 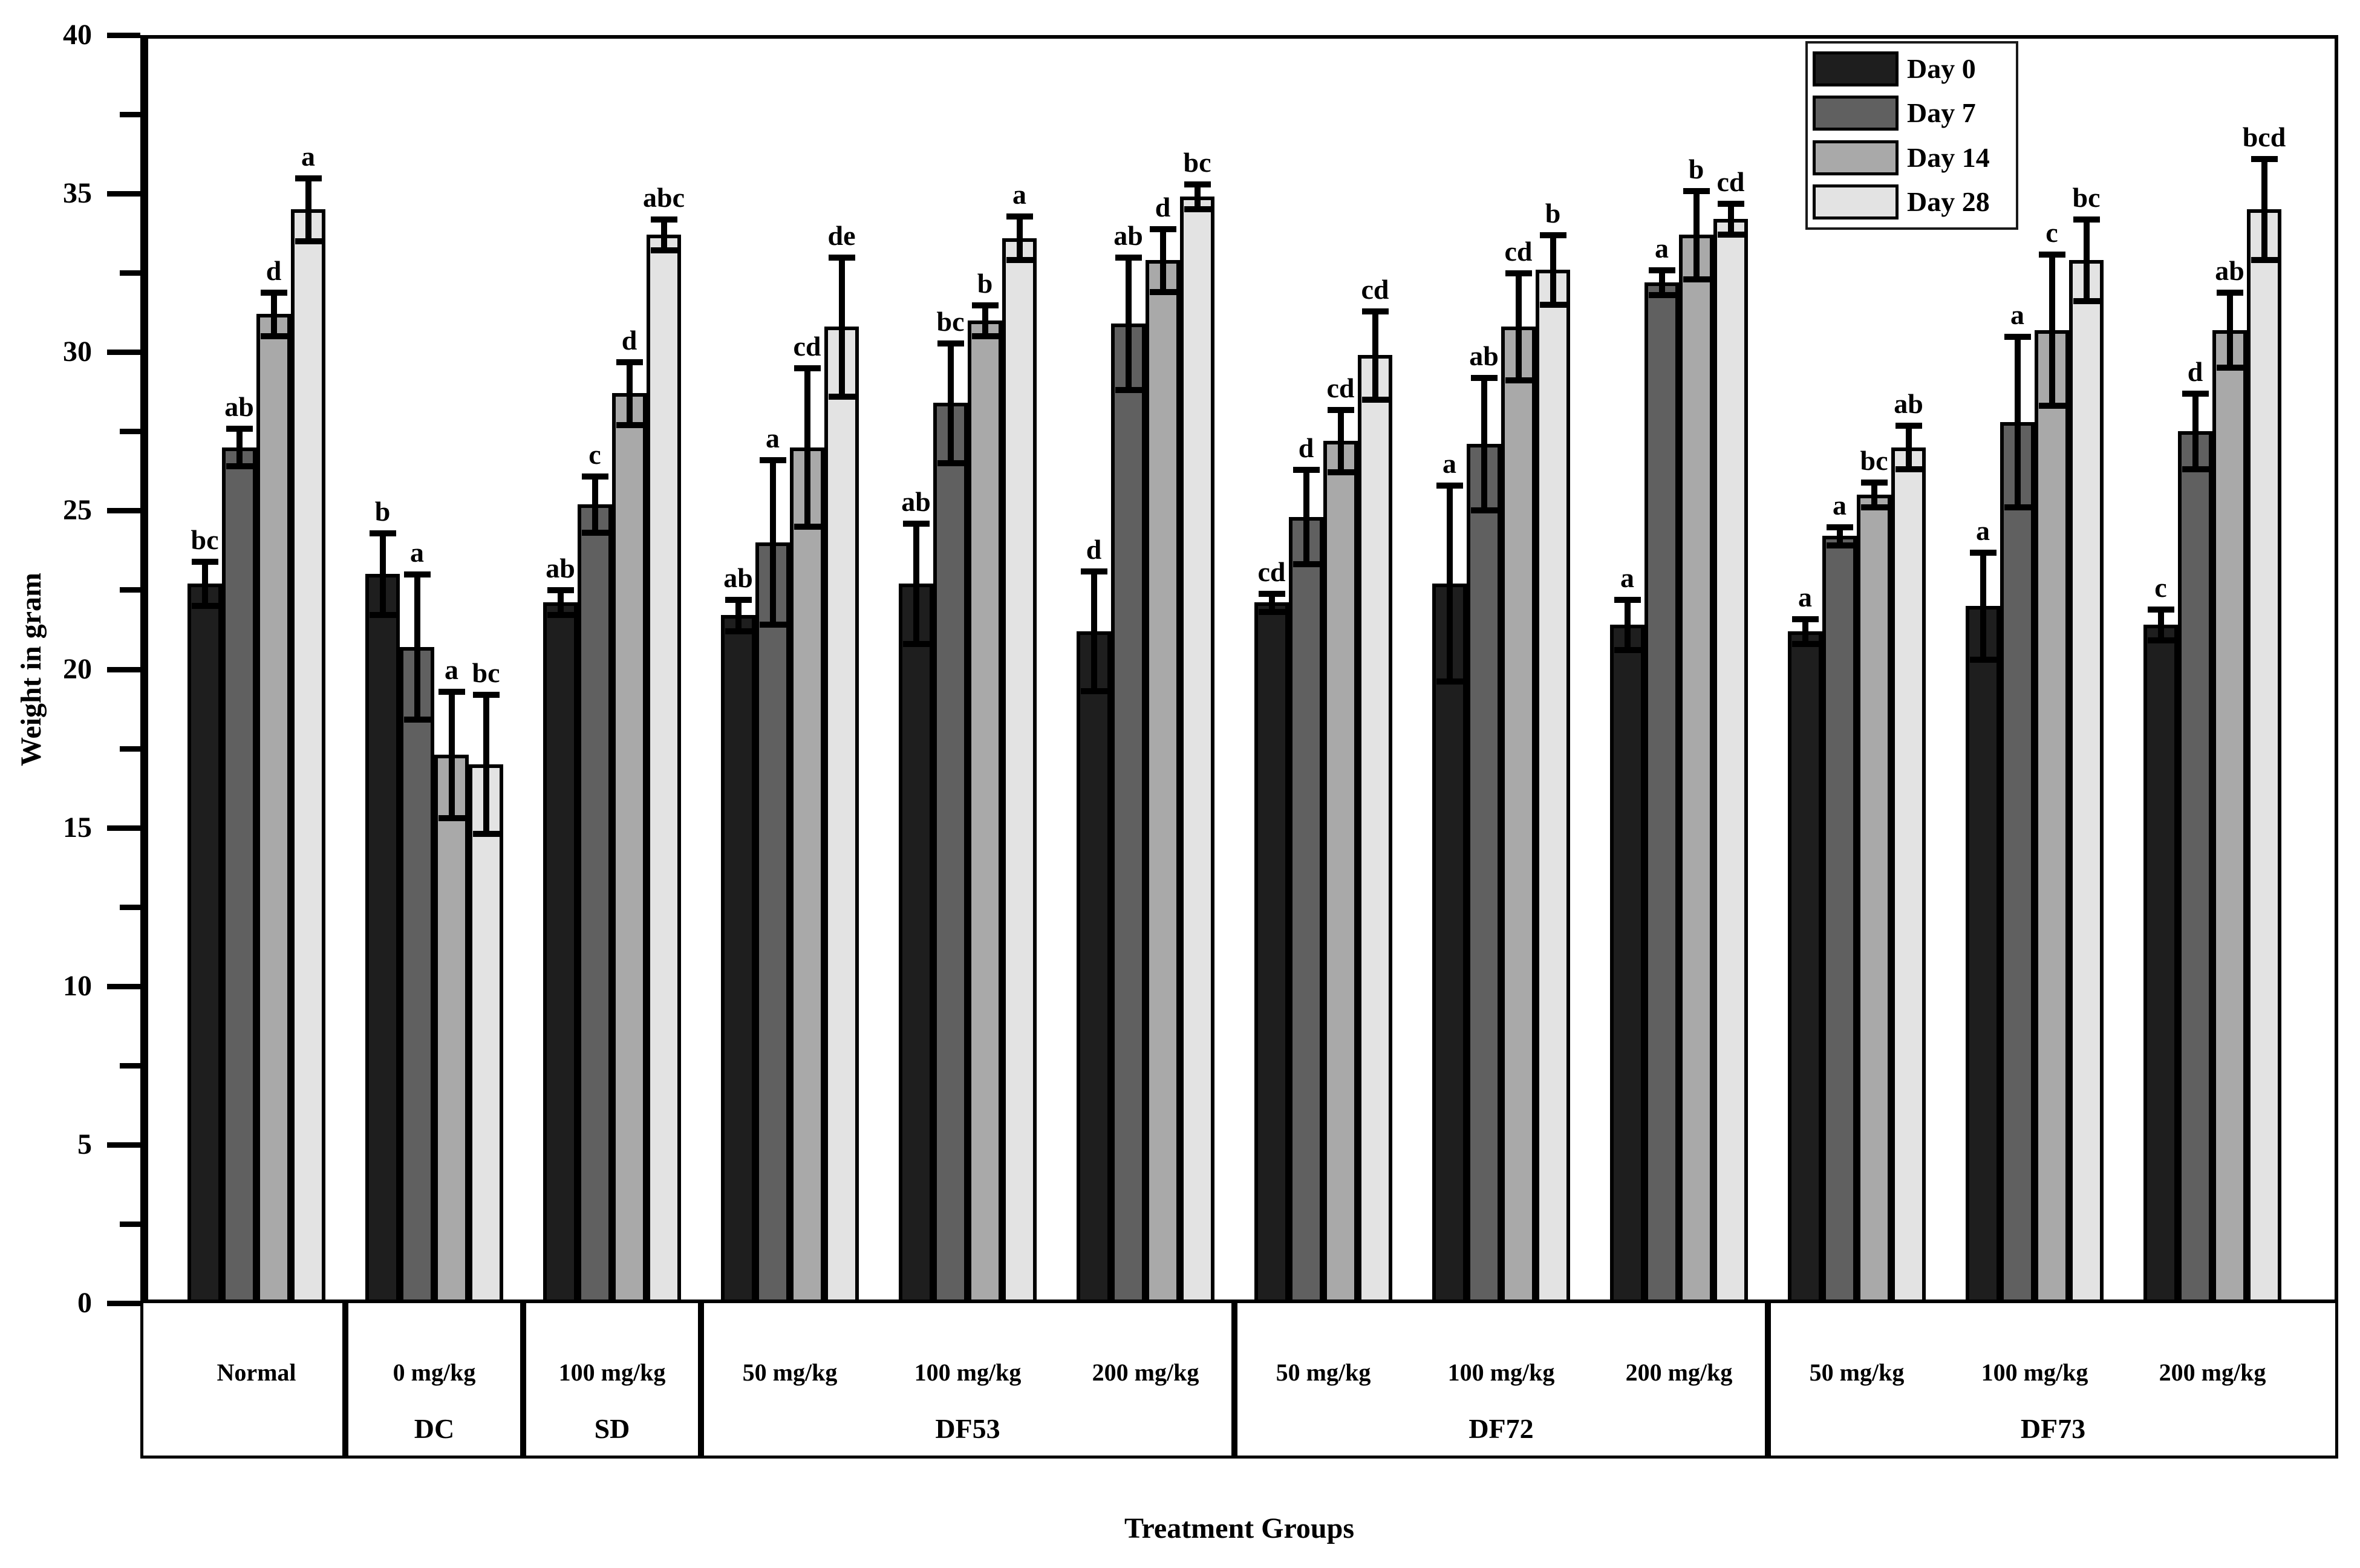 I want to click on y-tick-label: 25, so click(x=77, y=510).